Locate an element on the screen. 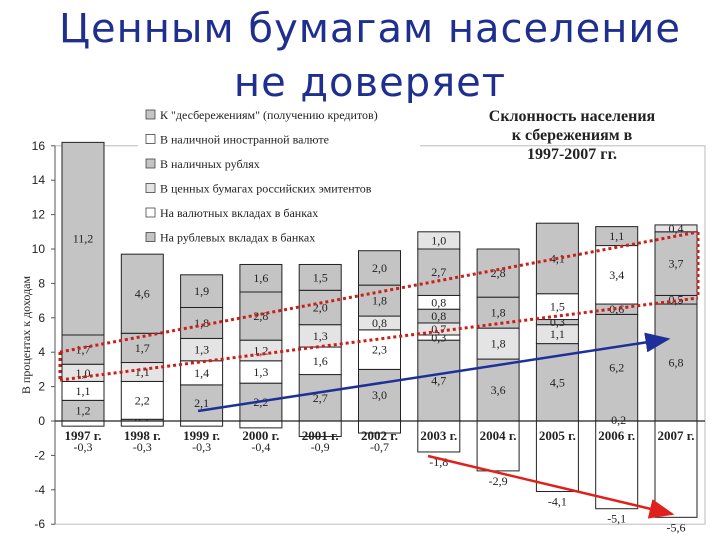 This screenshot has width=720, height=540. bar-value-label: 3,6 is located at coordinates (498, 390).